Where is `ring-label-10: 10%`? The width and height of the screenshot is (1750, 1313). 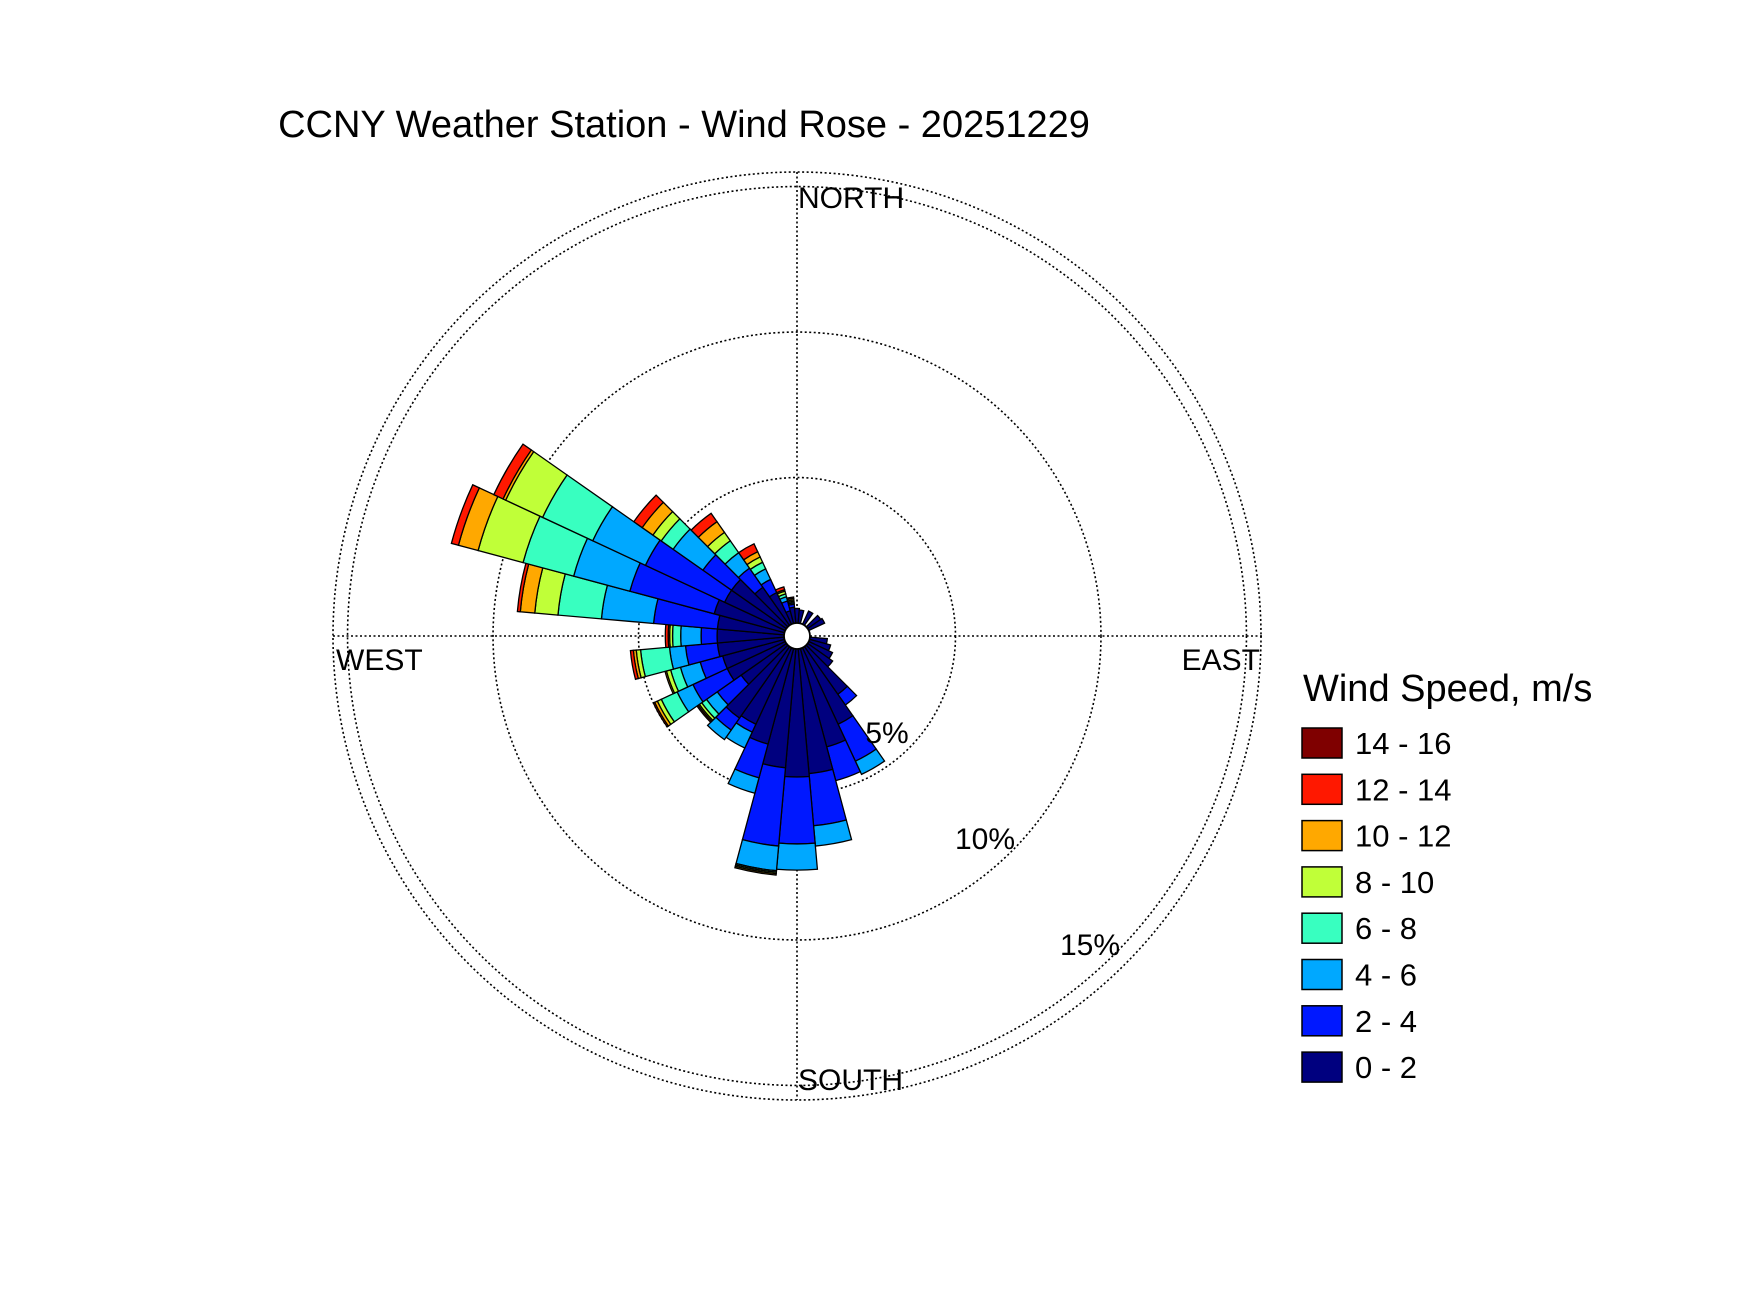
ring-label-10: 10% is located at coordinates (985, 839).